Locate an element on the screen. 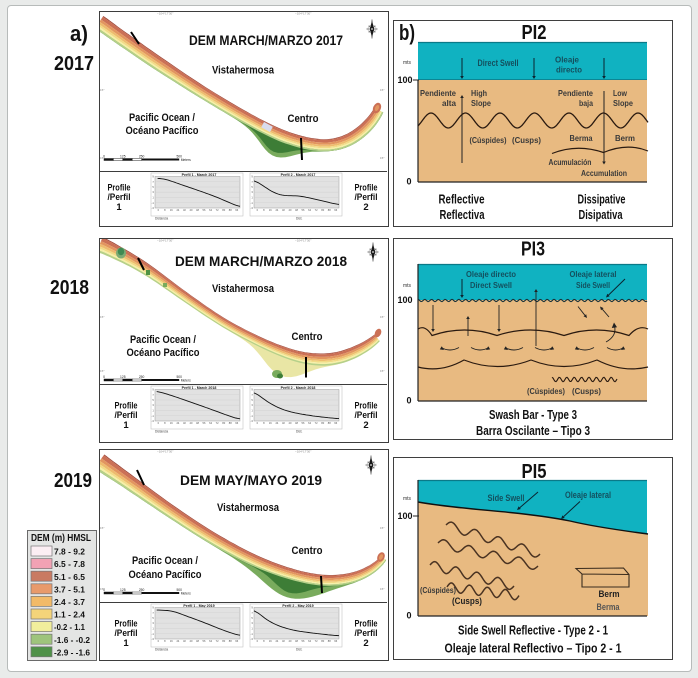 This screenshot has width=698, height=678. svg-text: PI5 is located at coordinates (534, 472).